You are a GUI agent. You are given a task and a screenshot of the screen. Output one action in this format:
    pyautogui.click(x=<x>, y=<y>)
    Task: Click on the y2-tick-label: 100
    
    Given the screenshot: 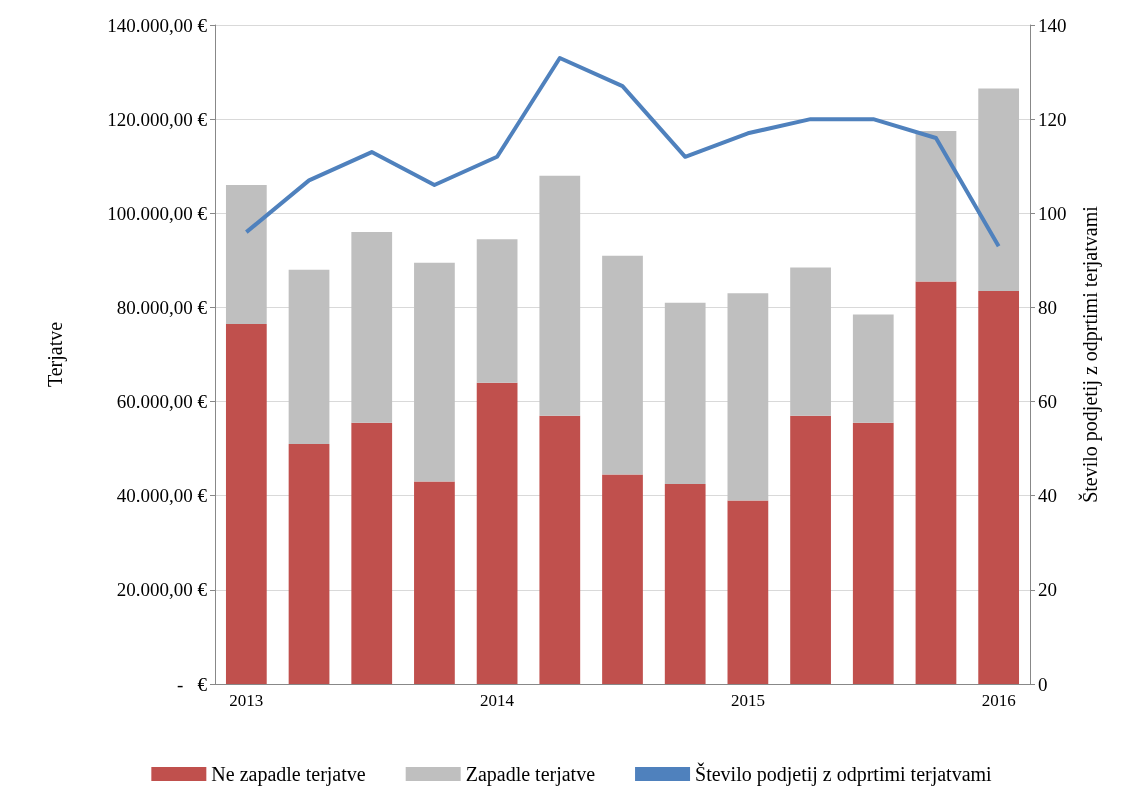 What is the action you would take?
    pyautogui.click(x=1052, y=213)
    